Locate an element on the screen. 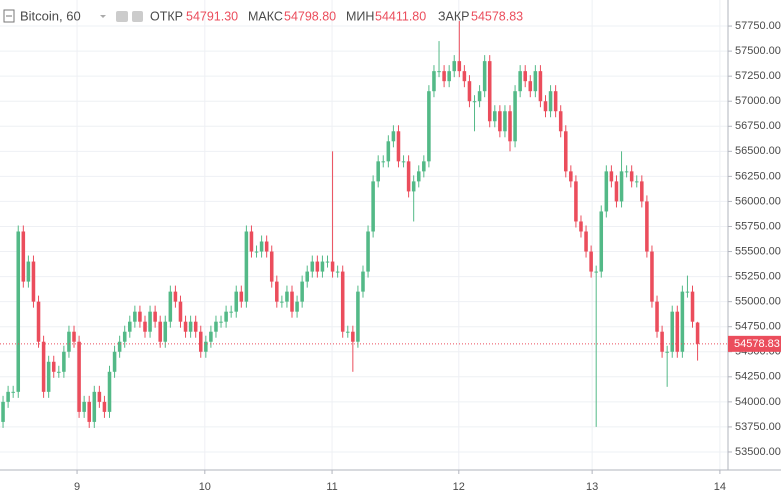 This screenshot has height=495, width=781. low-value: 54411.80 is located at coordinates (400, 16).